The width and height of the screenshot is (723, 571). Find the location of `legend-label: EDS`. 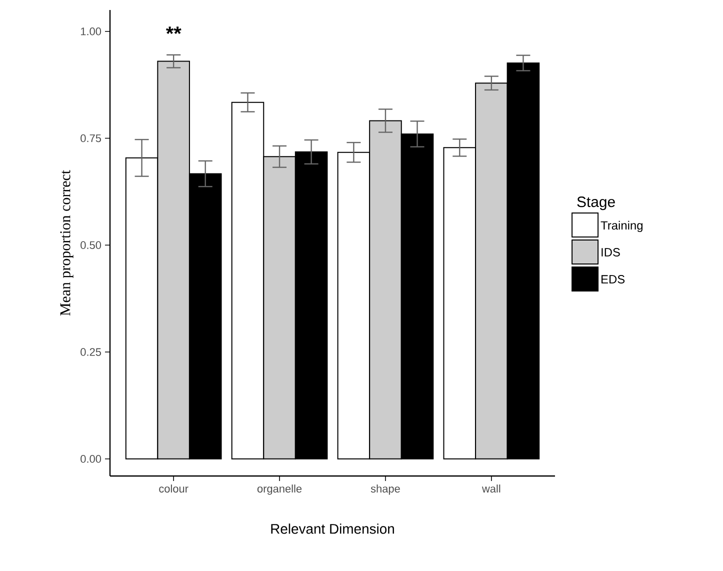

legend-label: EDS is located at coordinates (613, 279).